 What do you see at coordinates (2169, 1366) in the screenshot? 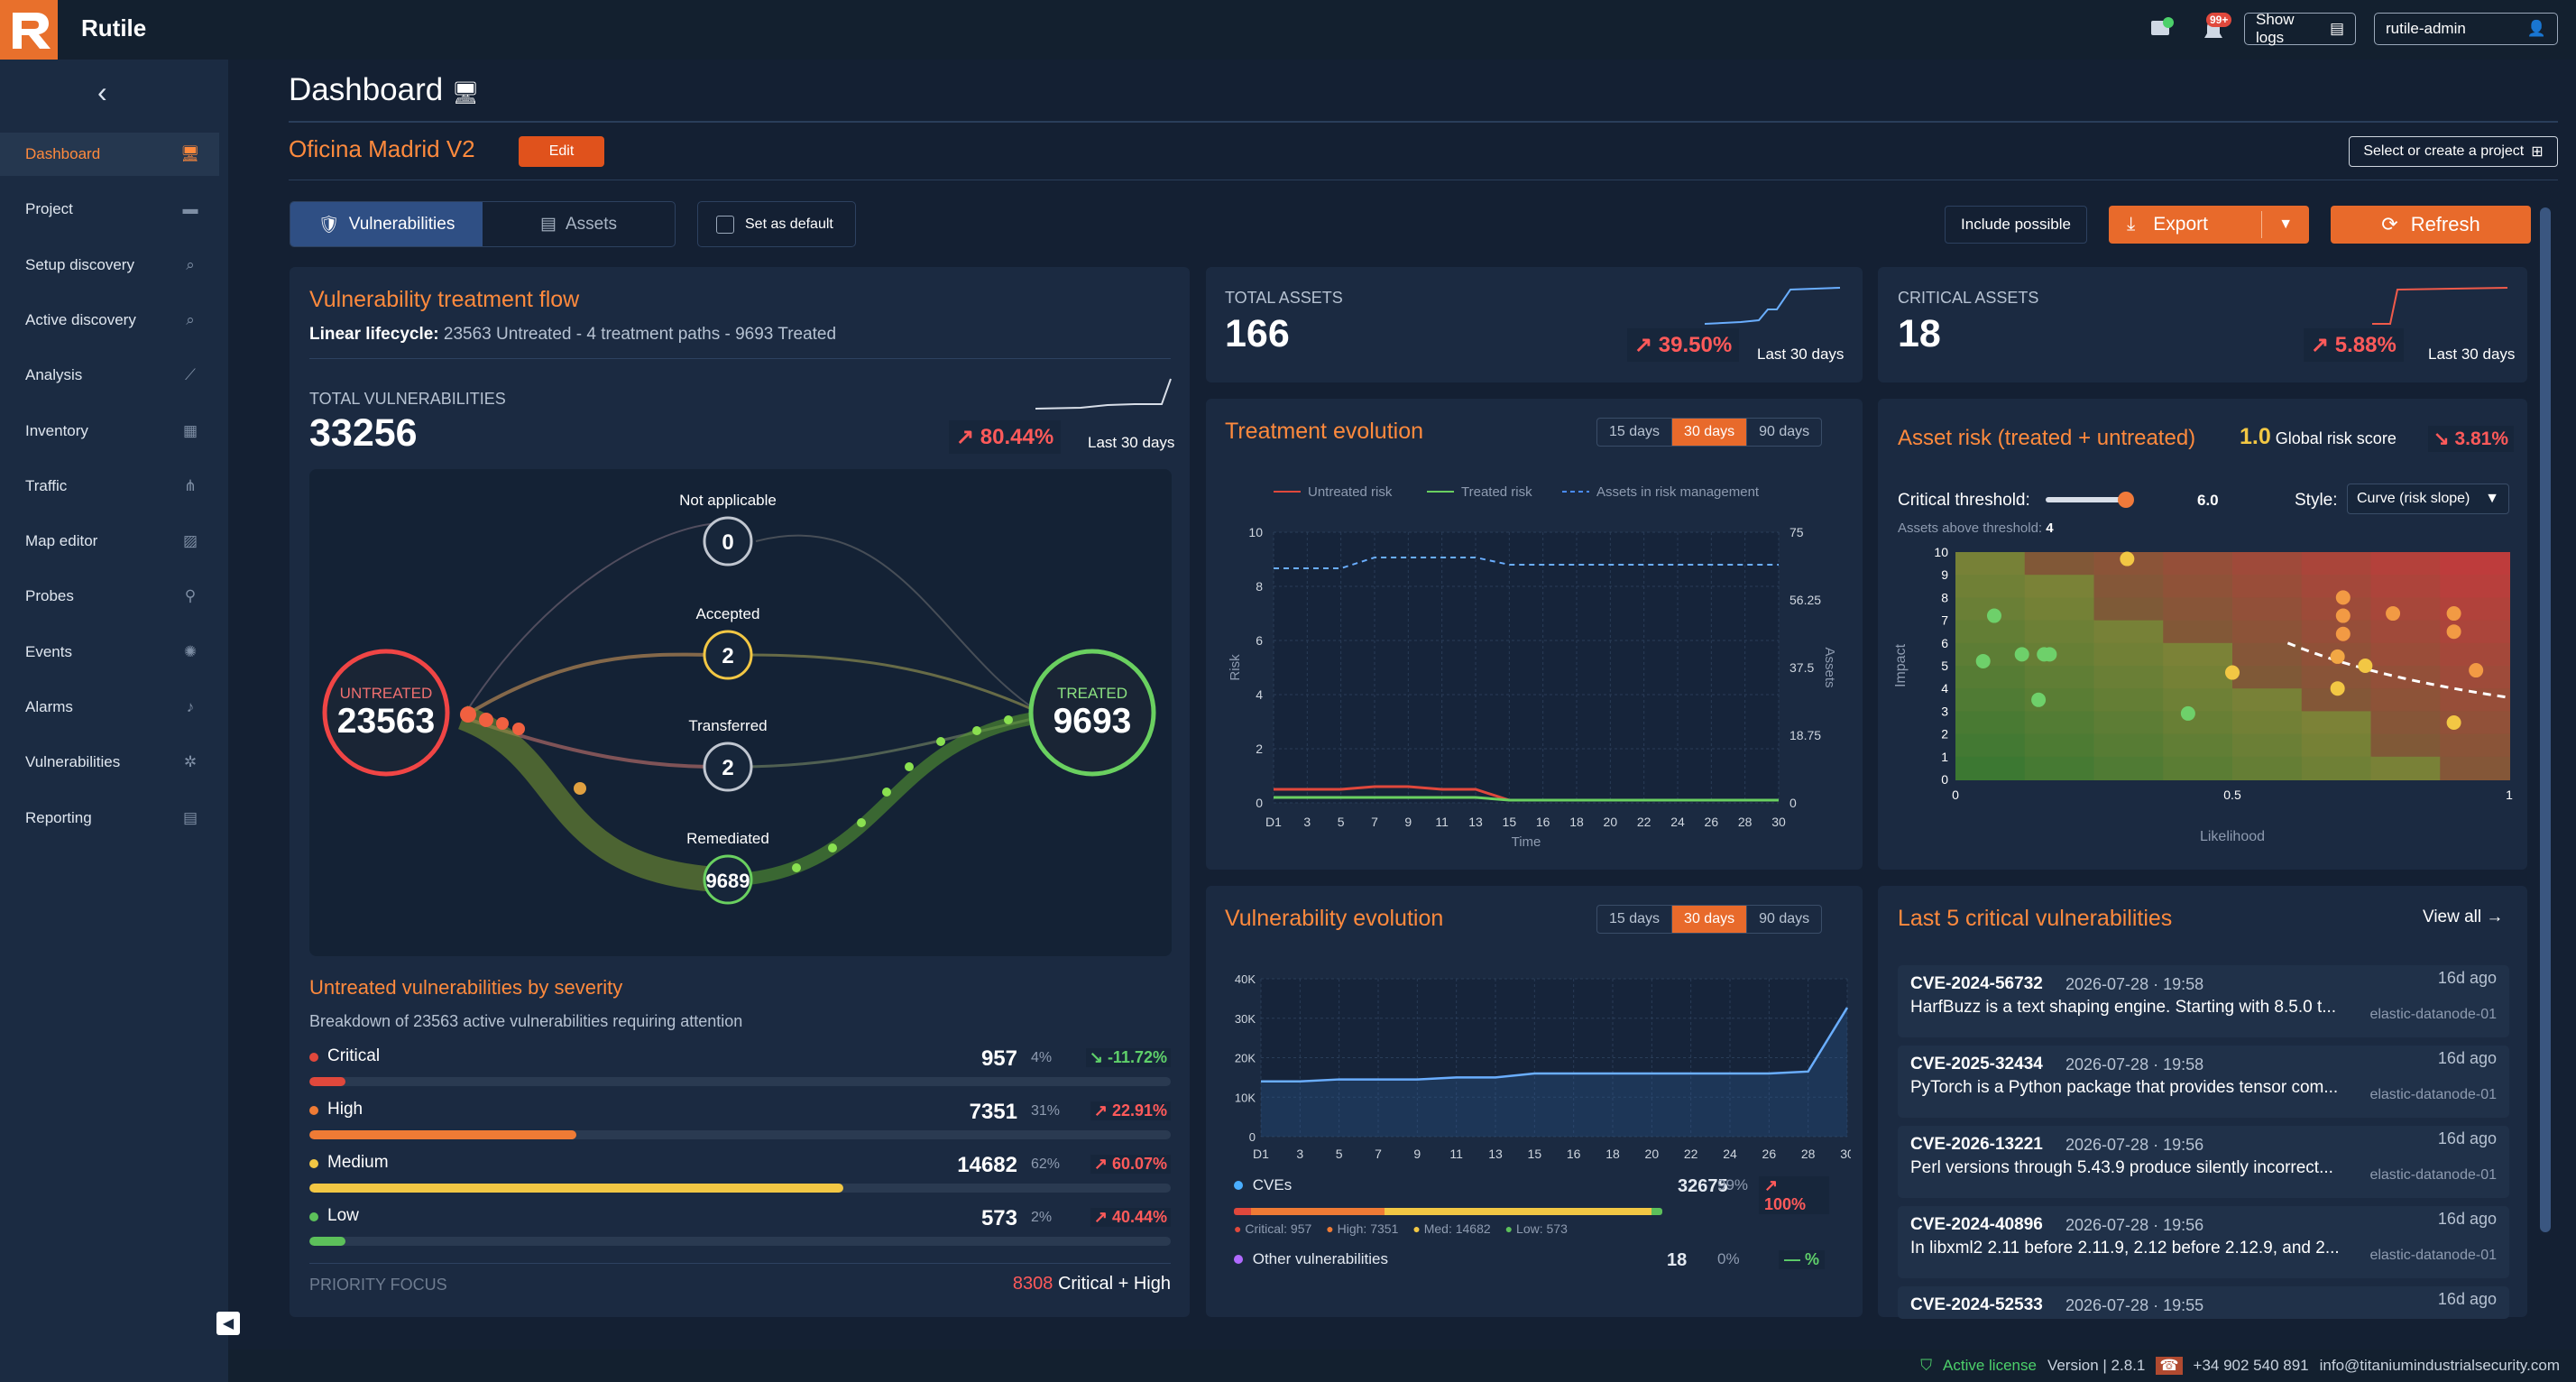
I see `phone-icon: ☎` at bounding box center [2169, 1366].